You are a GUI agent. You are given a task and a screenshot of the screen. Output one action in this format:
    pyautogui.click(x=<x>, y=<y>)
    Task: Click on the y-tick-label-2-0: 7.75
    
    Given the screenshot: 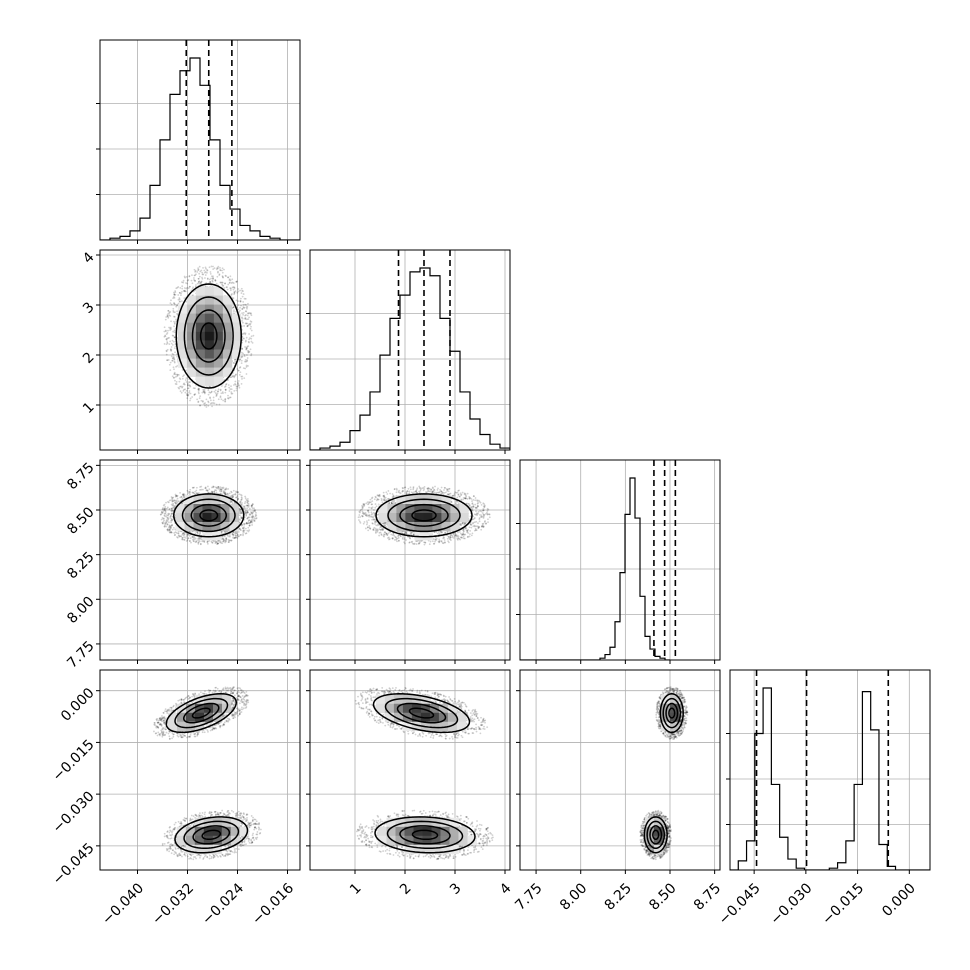 What is the action you would take?
    pyautogui.click(x=80, y=654)
    